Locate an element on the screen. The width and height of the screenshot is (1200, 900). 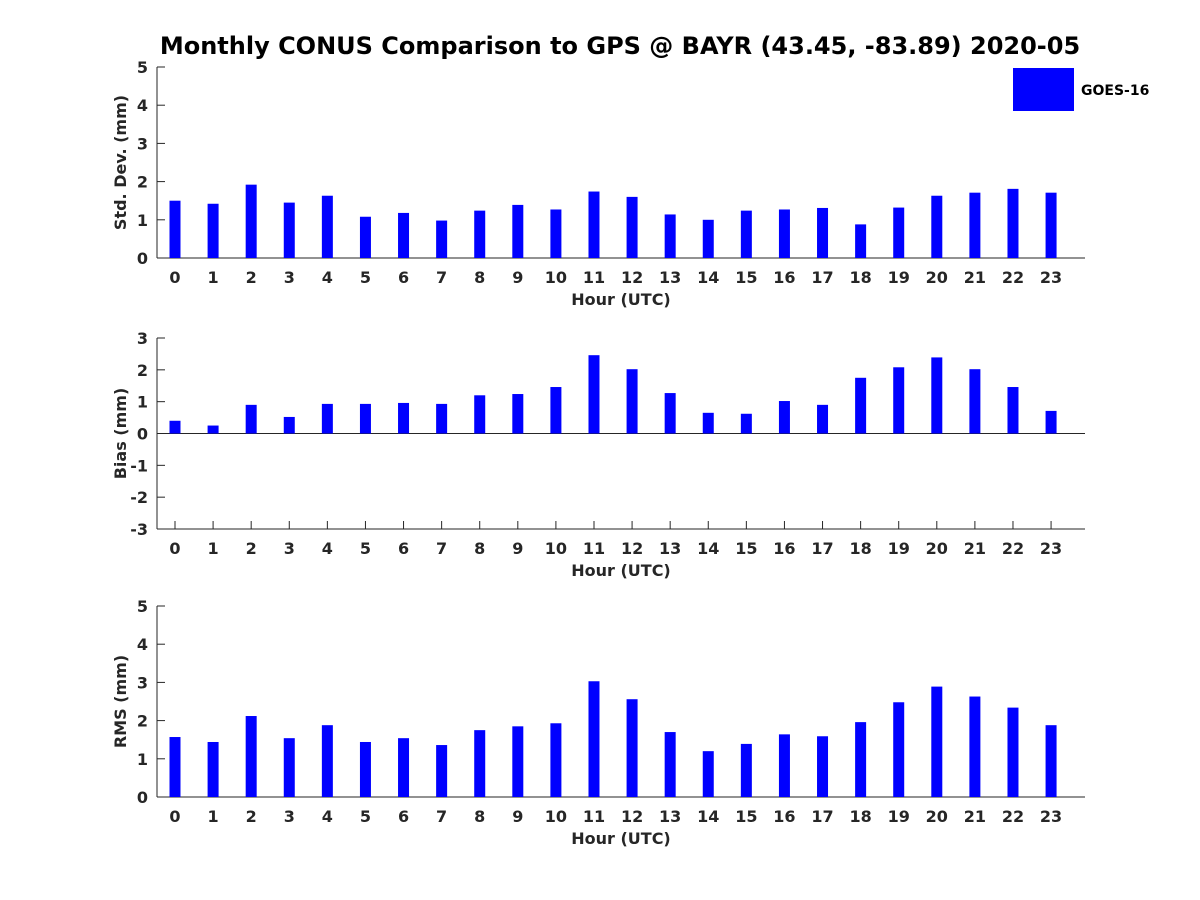
x-tick-label: 6 is located at coordinates (403, 816).